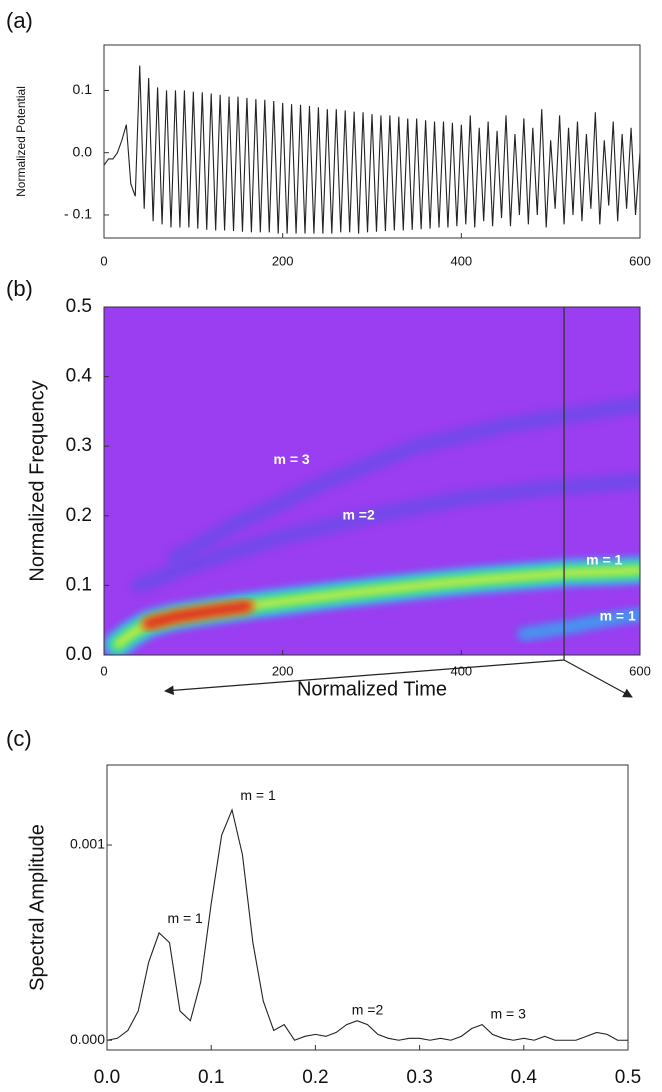 This screenshot has width=662, height=1092. I want to click on x-tick-label: 0.2, so click(315, 1077).